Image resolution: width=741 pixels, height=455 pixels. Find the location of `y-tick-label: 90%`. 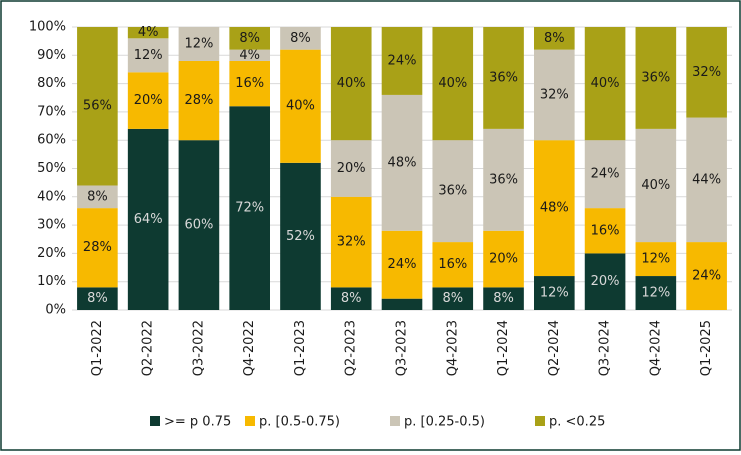

y-tick-label: 90% is located at coordinates (51, 55).